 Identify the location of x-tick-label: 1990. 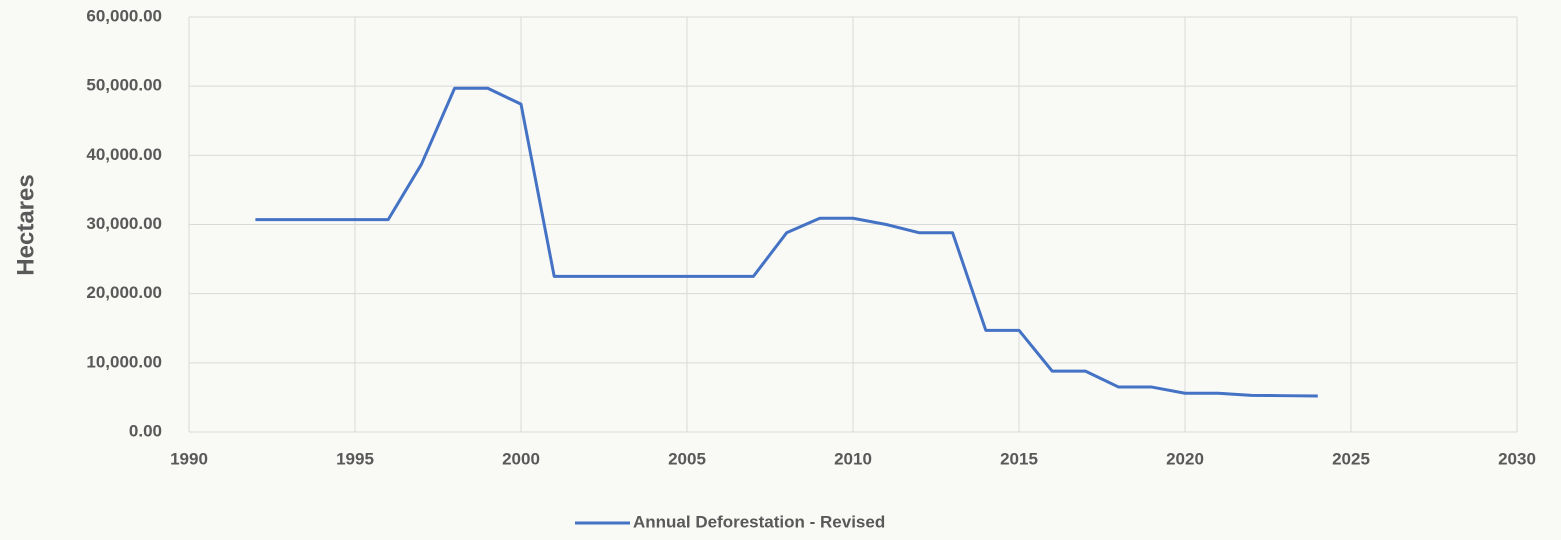
(189, 458).